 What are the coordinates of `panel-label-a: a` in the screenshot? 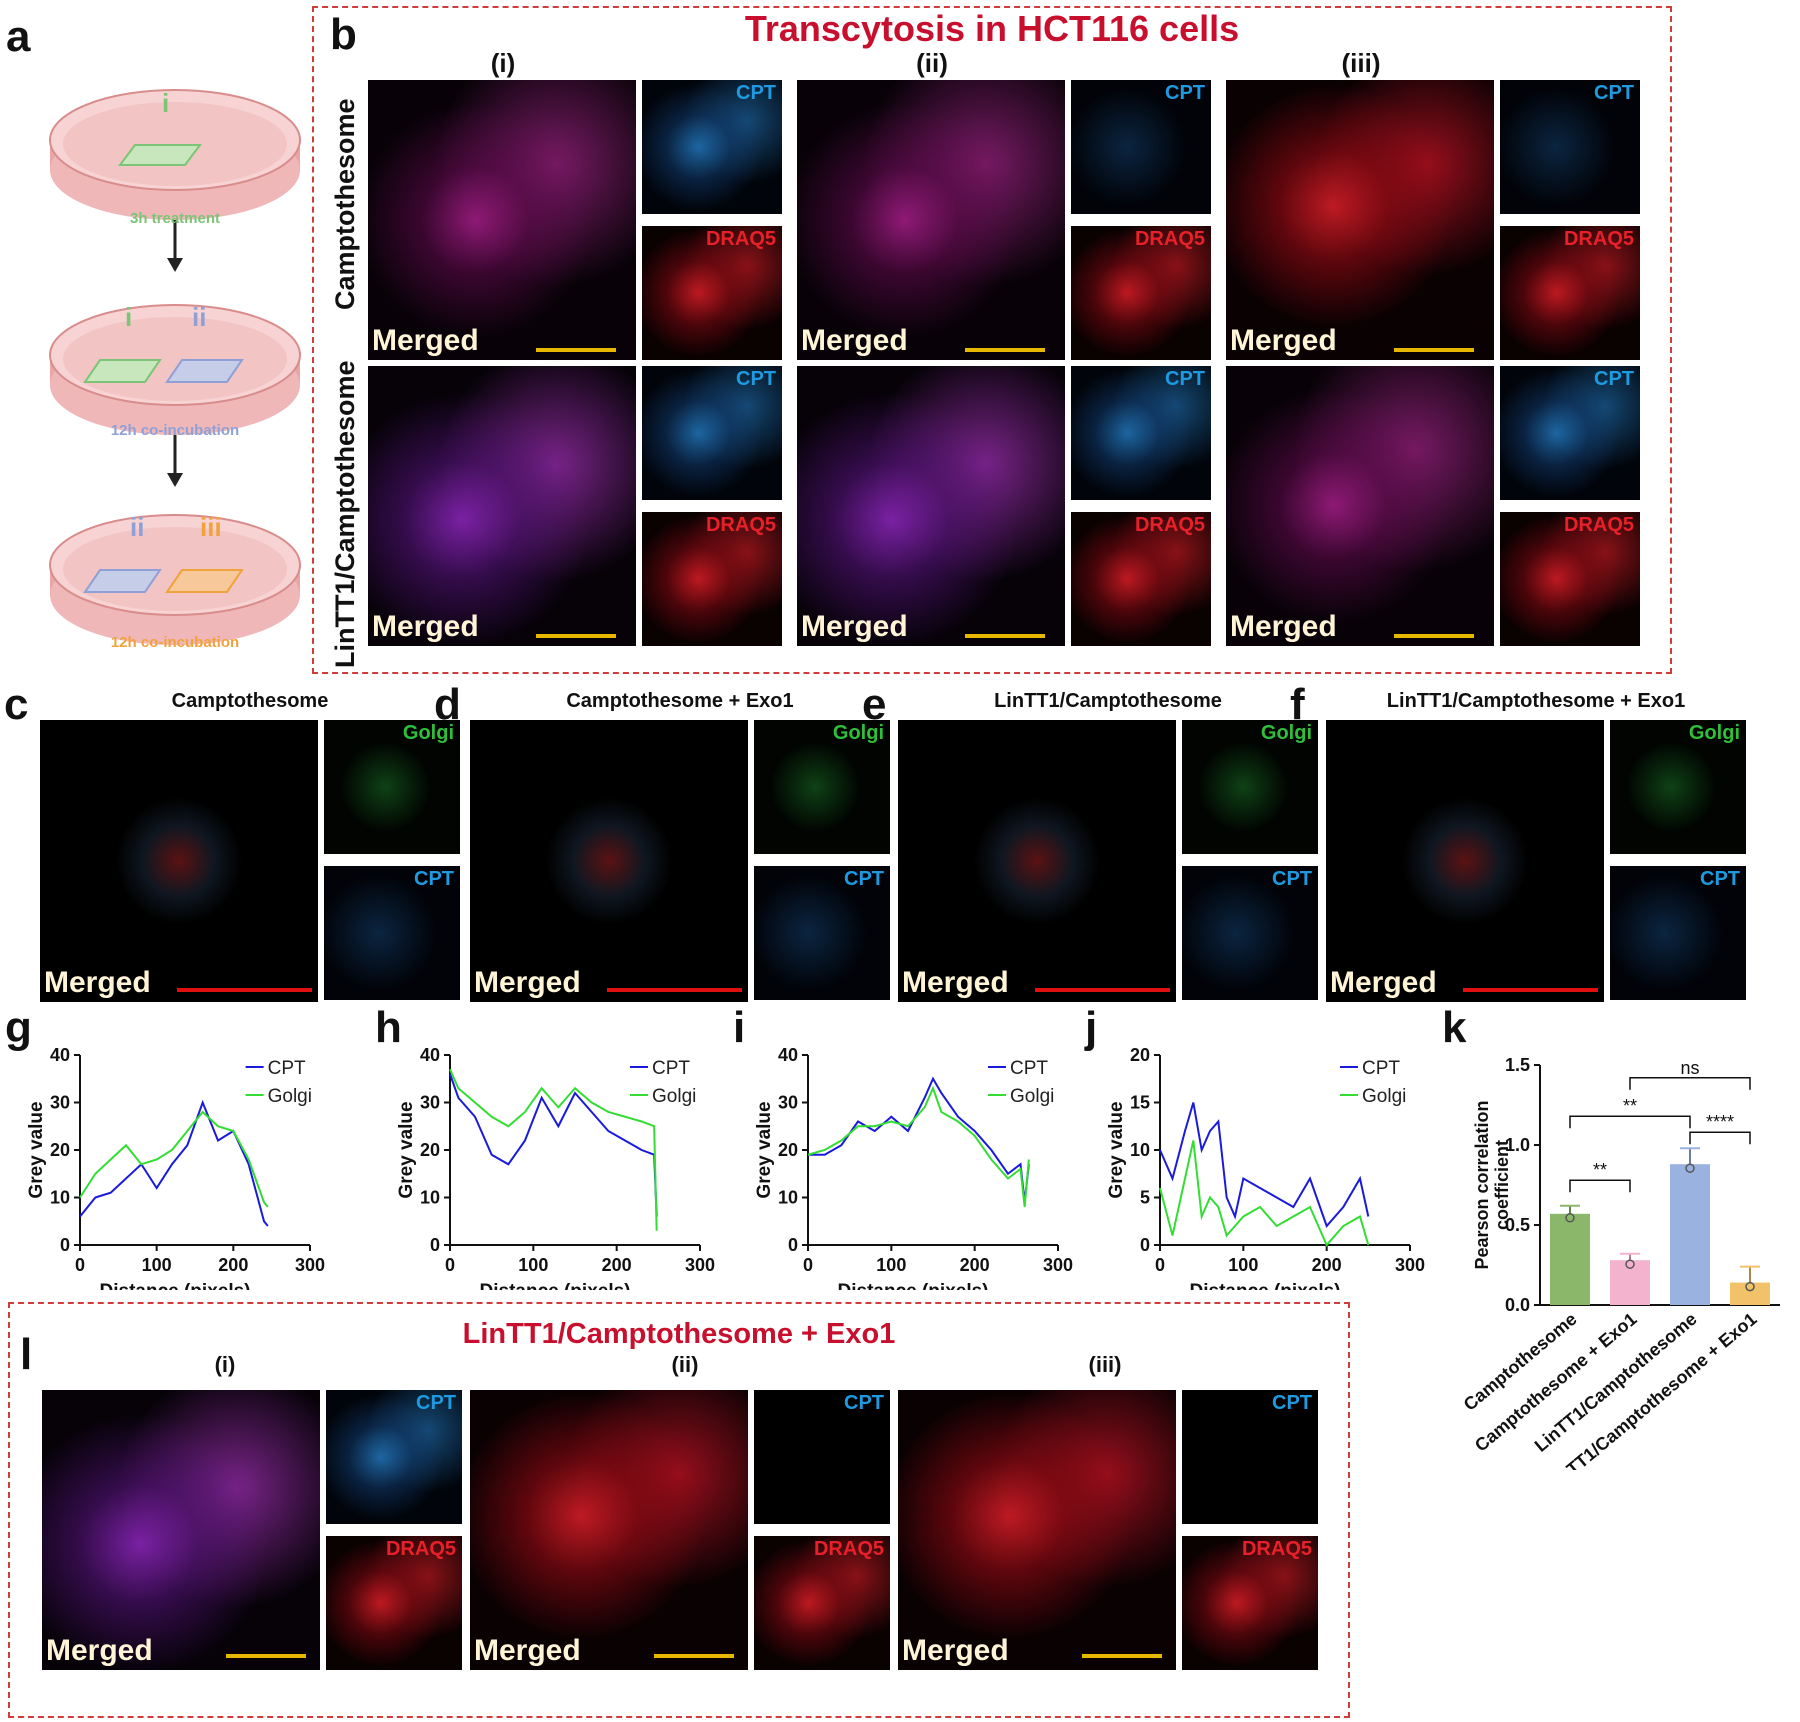 It's located at (18, 36).